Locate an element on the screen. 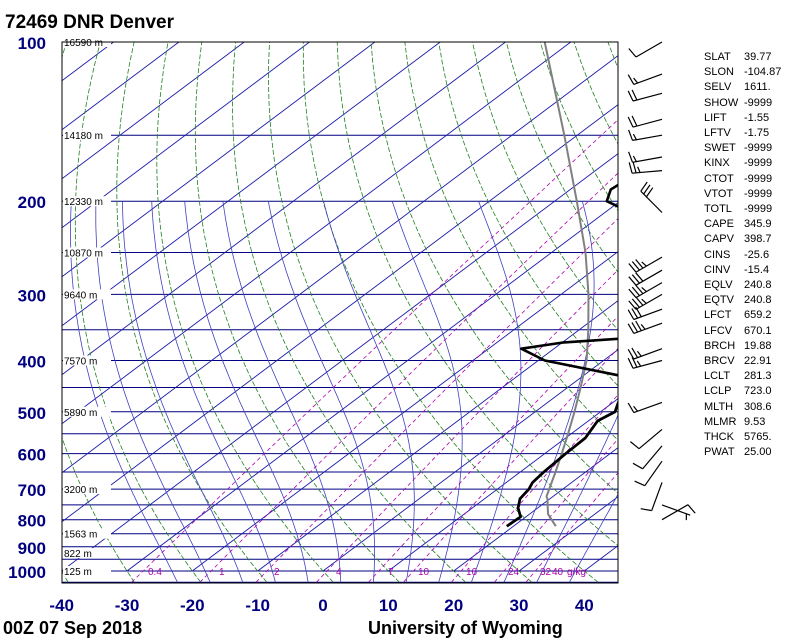 Image resolution: width=800 pixels, height=640 pixels. stat-row: SWET -9999 is located at coordinates (751, 148).